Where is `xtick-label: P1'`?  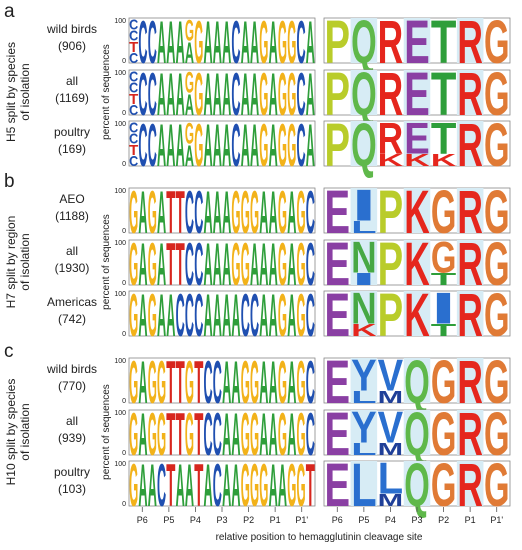 xtick-label: P1' is located at coordinates (301, 520).